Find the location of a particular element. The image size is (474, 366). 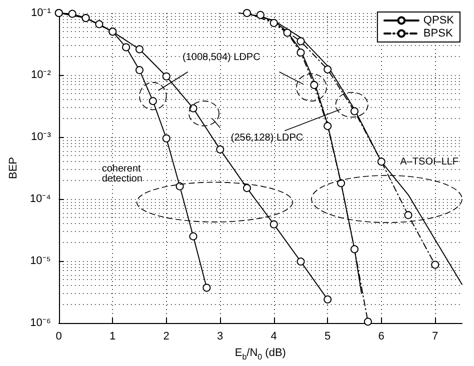

annotation: (1008,504) LDPC is located at coordinates (221, 58).